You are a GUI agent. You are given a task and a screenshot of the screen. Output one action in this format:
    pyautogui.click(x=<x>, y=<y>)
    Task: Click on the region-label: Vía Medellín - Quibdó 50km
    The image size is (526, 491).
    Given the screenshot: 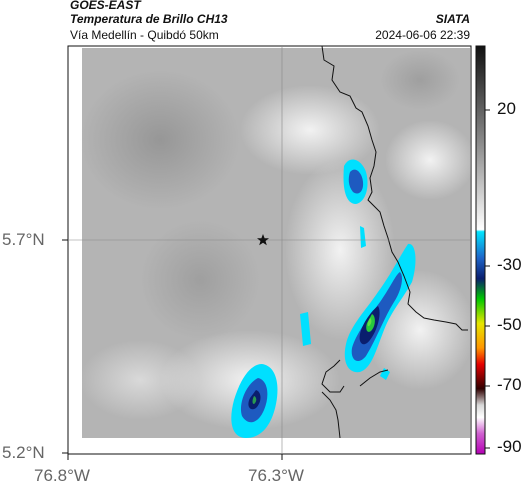 What is the action you would take?
    pyautogui.click(x=144, y=35)
    